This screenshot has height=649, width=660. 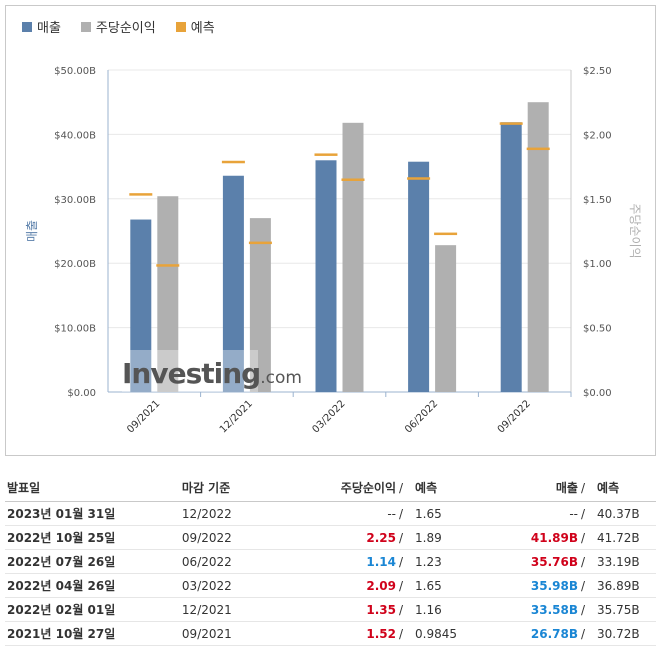 I want to click on legend-swatch-eps, so click(x=85, y=26).